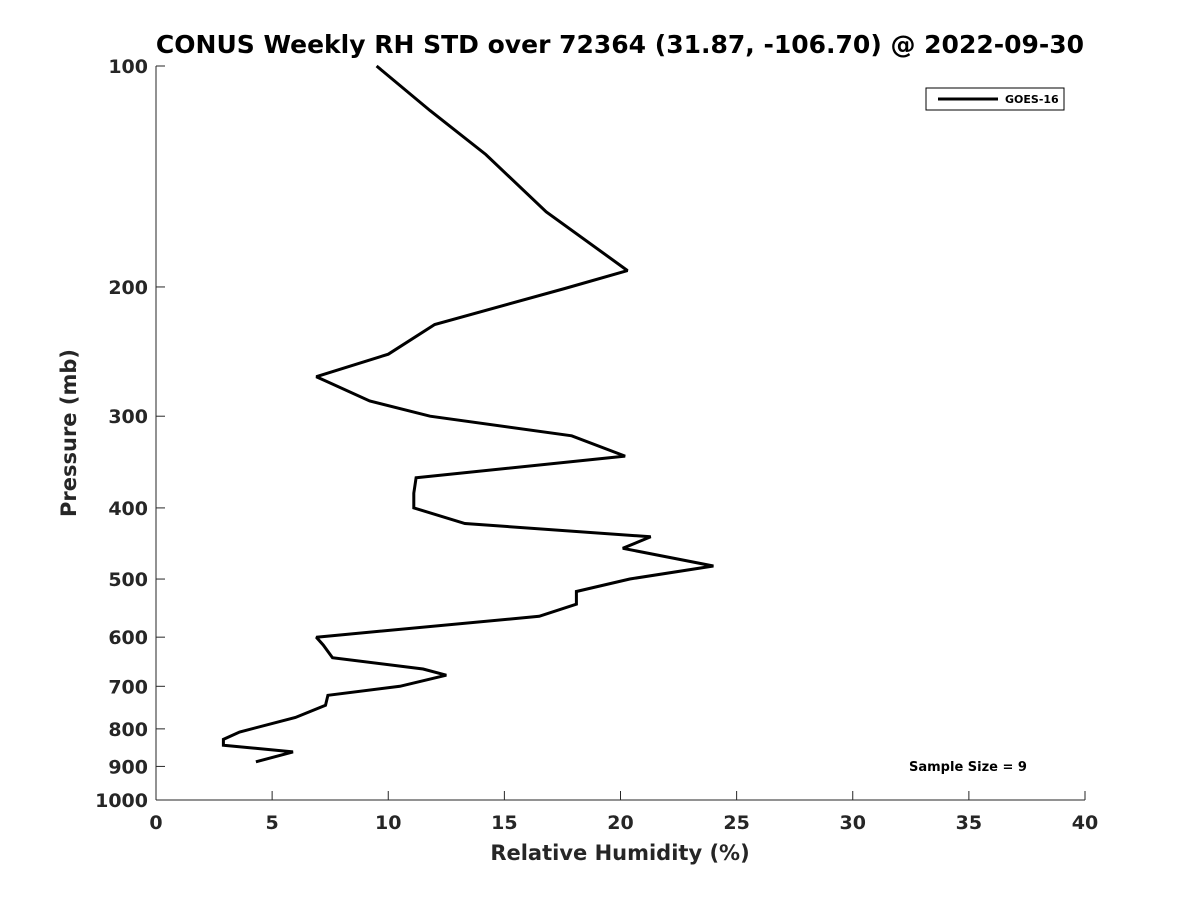 The width and height of the screenshot is (1200, 900). I want to click on x-tick-label: 0, so click(155, 823).